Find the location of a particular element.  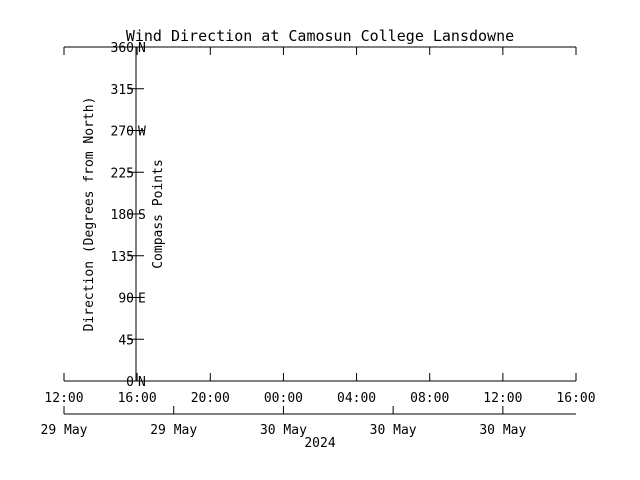

y-tick-label: 135 is located at coordinates (122, 257).